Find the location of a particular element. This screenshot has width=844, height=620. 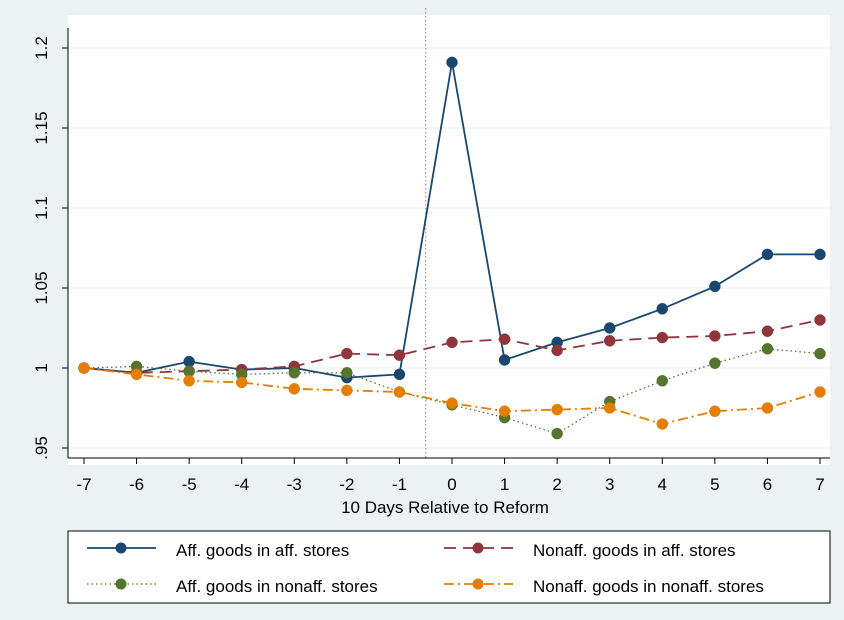

x-tick-label: 0 is located at coordinates (451, 484).